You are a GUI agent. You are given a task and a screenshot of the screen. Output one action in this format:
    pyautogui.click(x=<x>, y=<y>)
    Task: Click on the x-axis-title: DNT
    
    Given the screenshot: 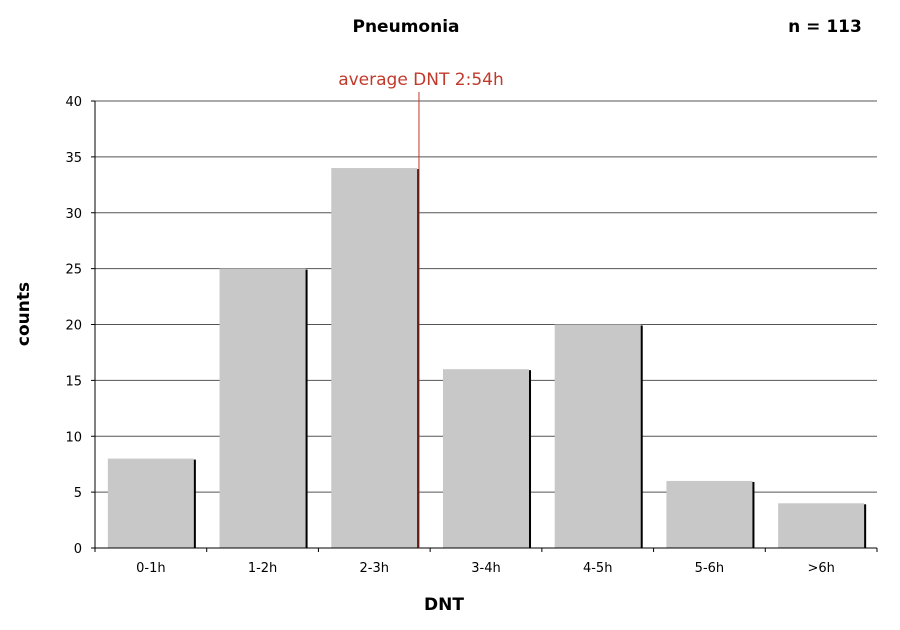 What is the action you would take?
    pyautogui.click(x=444, y=605)
    